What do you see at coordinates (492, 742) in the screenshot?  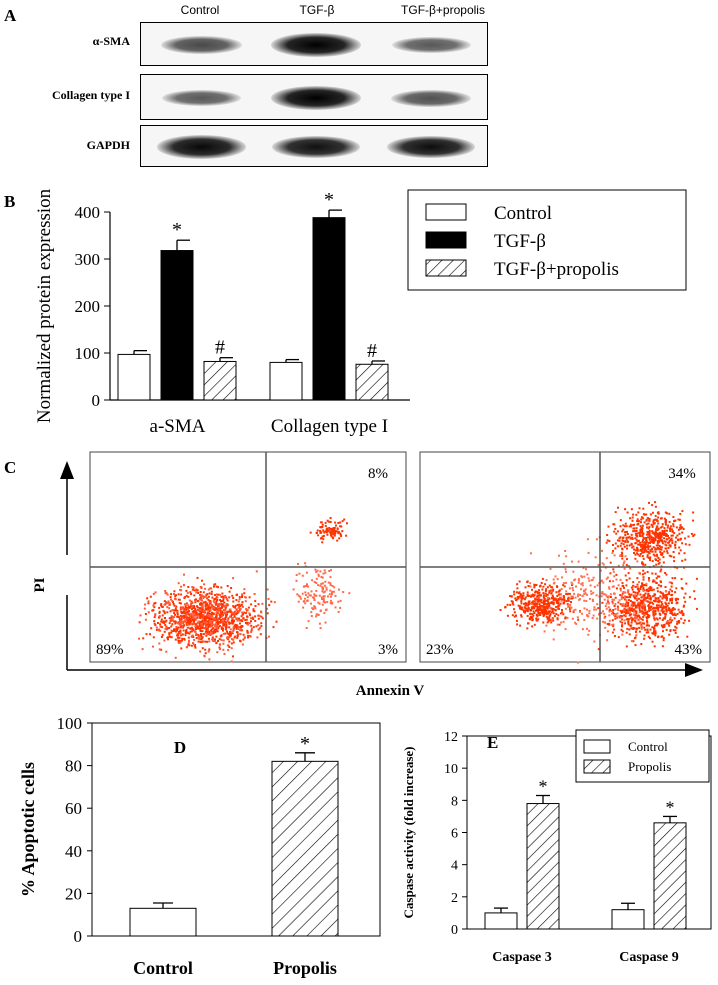 I see `panel-e-letter: E` at bounding box center [492, 742].